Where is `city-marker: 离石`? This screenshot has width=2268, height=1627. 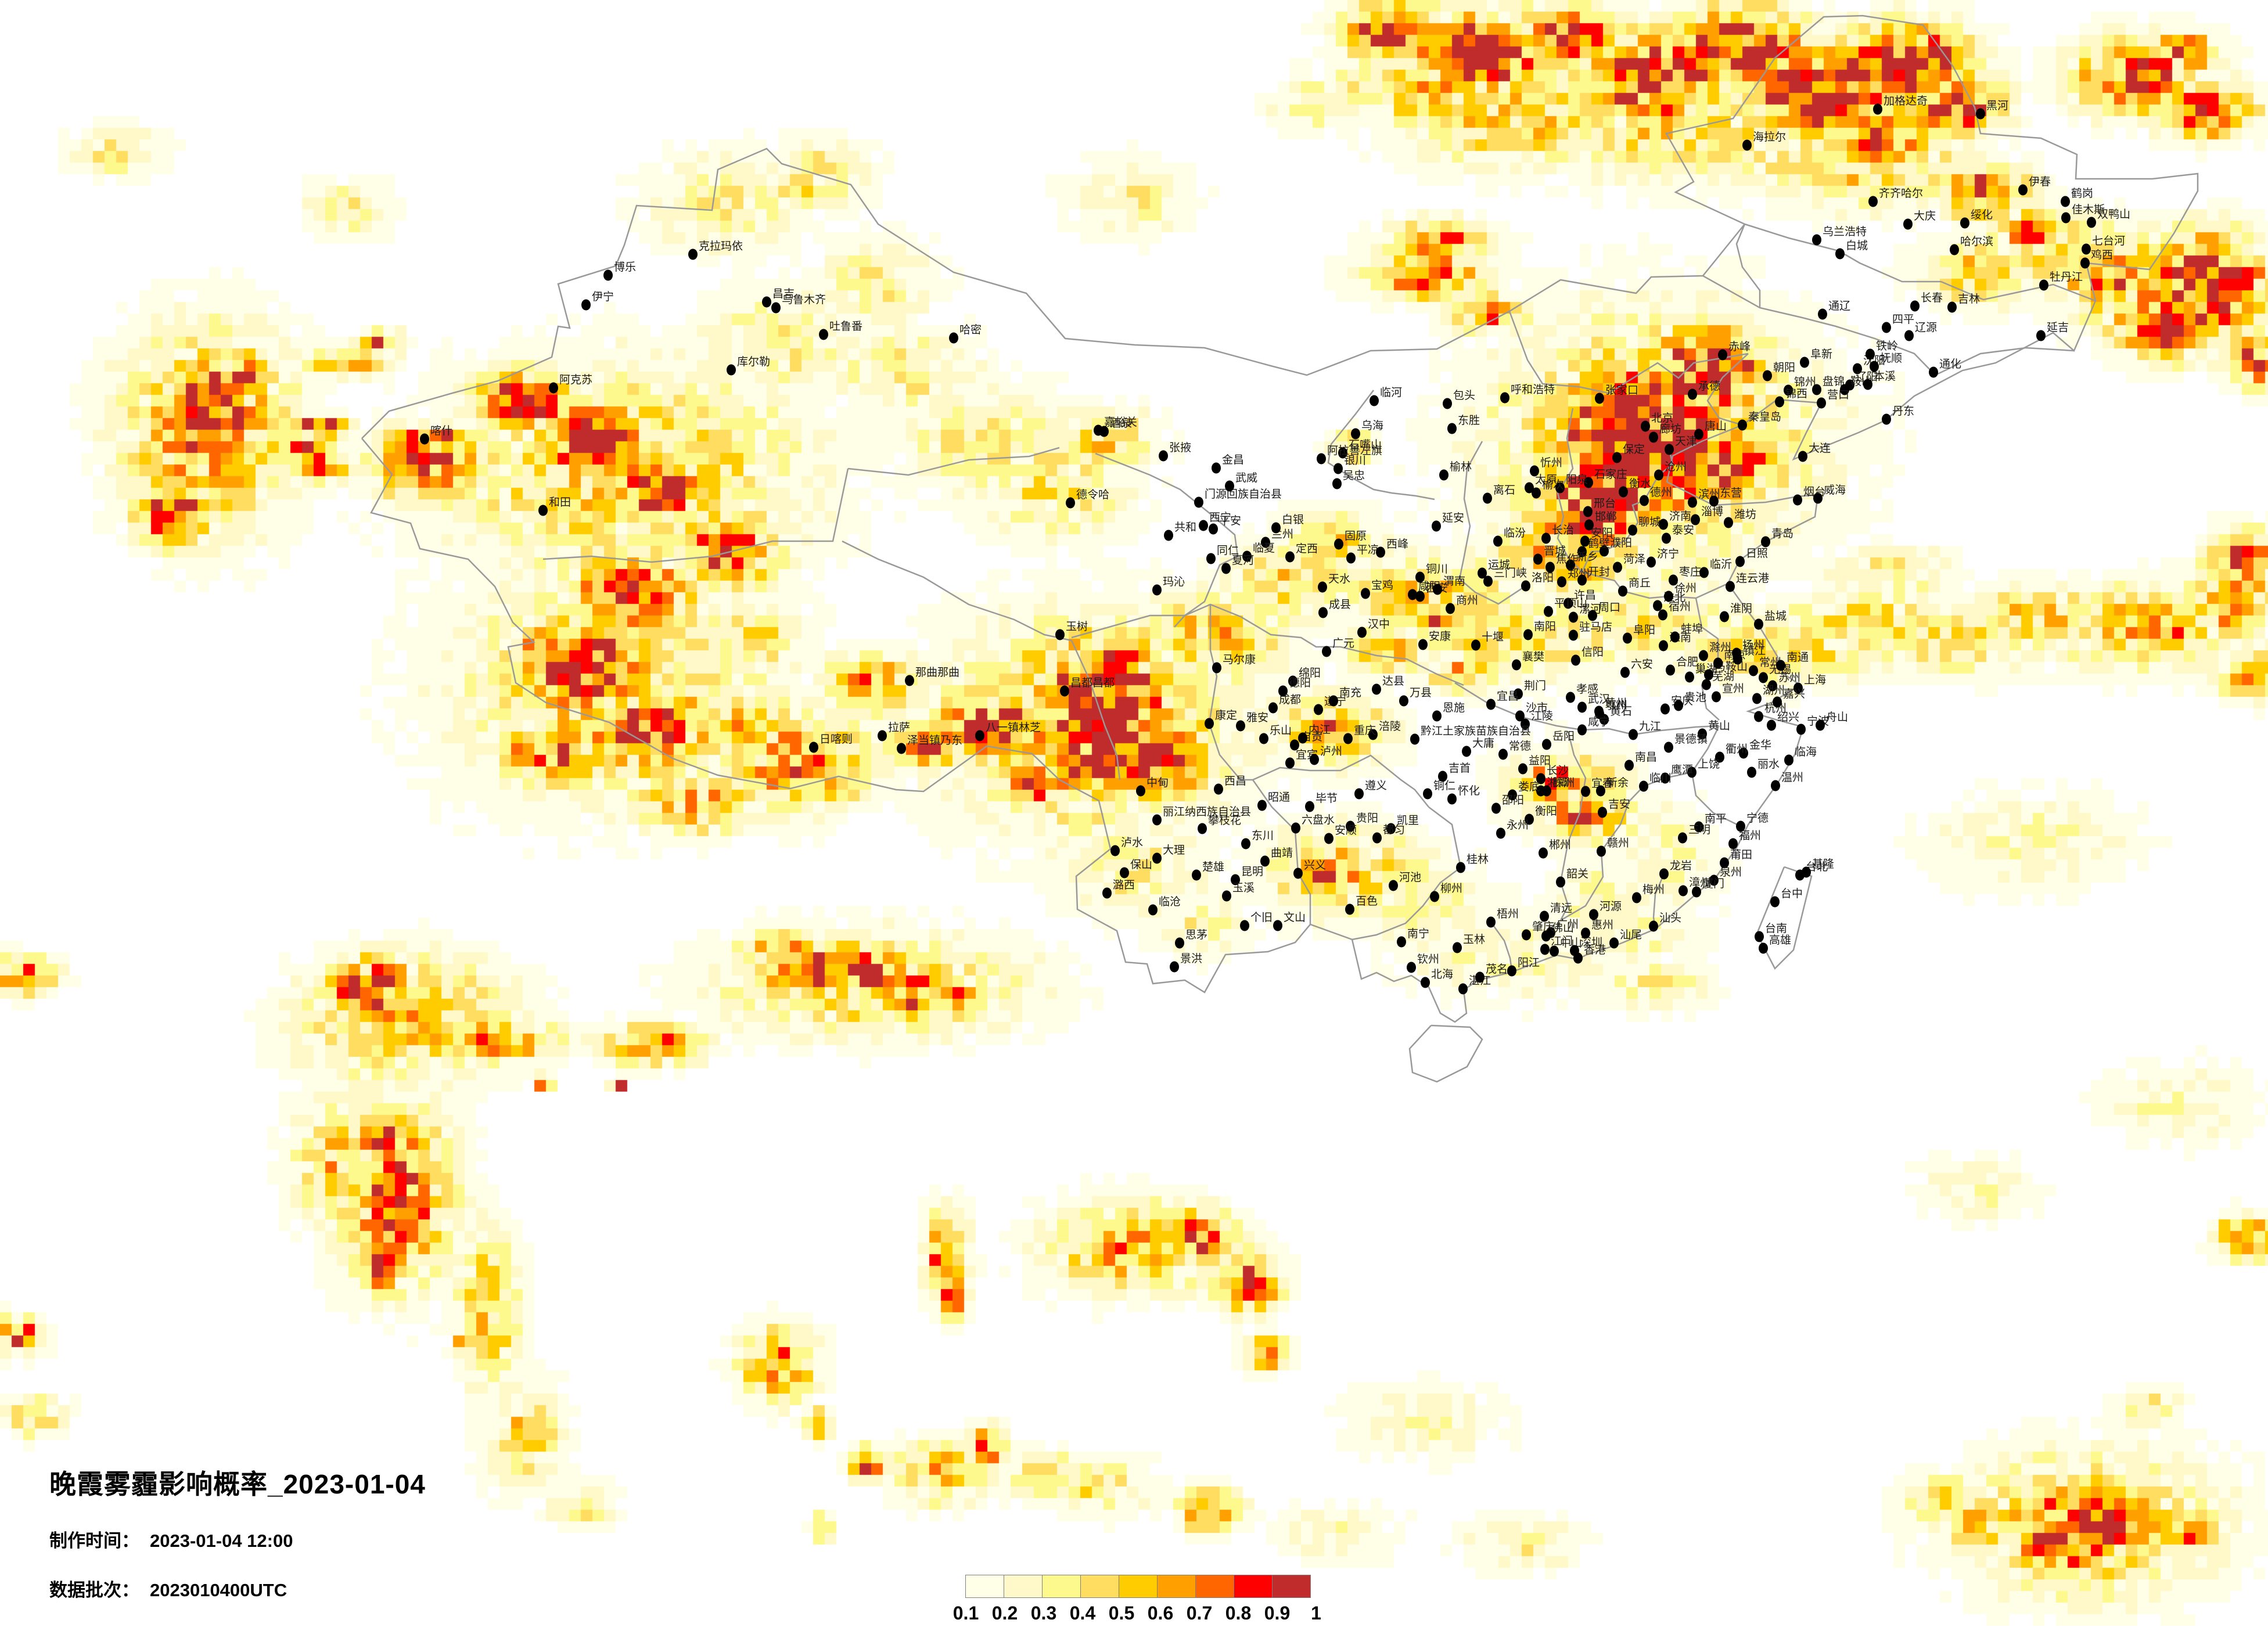 city-marker: 离石 is located at coordinates (1499, 494).